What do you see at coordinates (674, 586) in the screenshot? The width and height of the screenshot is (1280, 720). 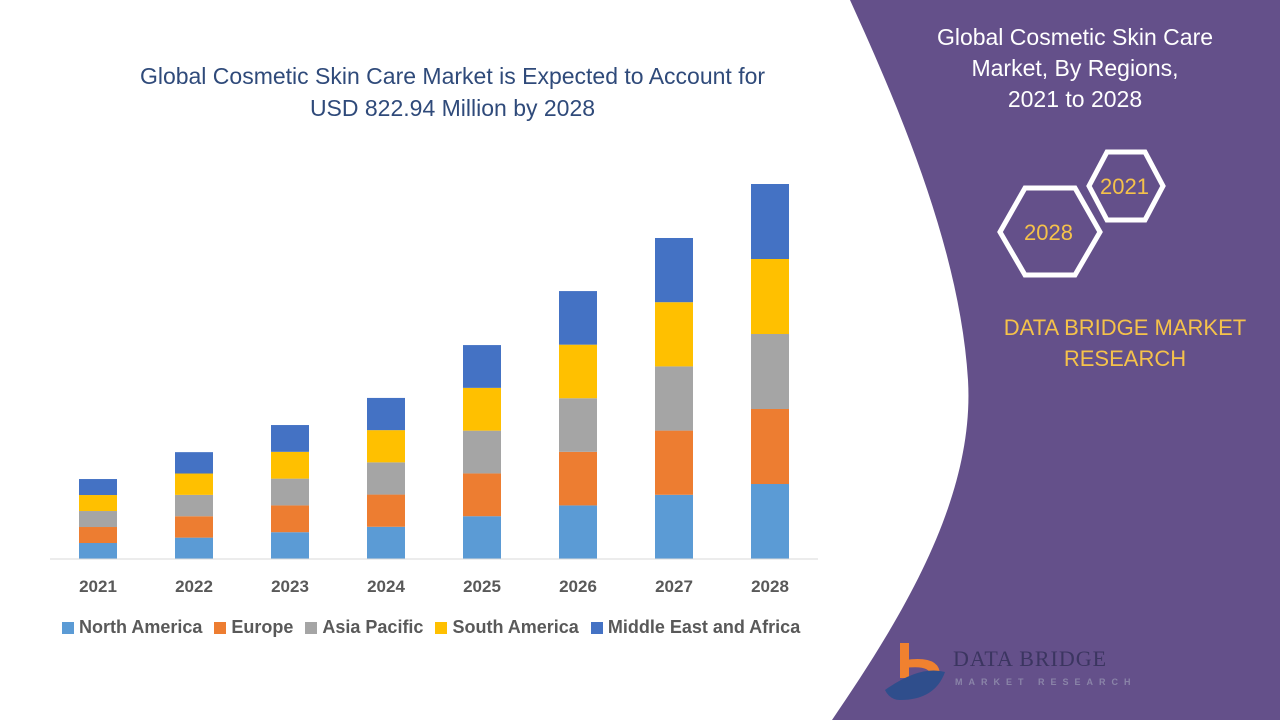 I see `x-tick-label: 2027` at bounding box center [674, 586].